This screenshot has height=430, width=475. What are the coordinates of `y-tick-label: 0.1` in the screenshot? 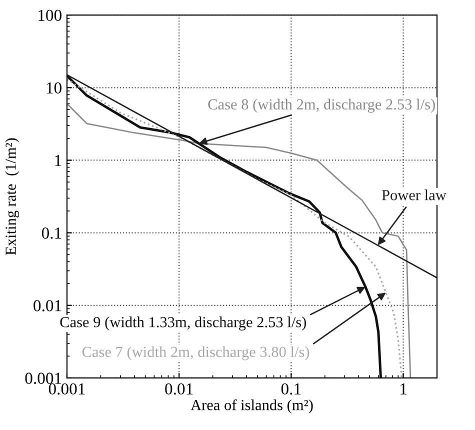 It's located at (52, 233).